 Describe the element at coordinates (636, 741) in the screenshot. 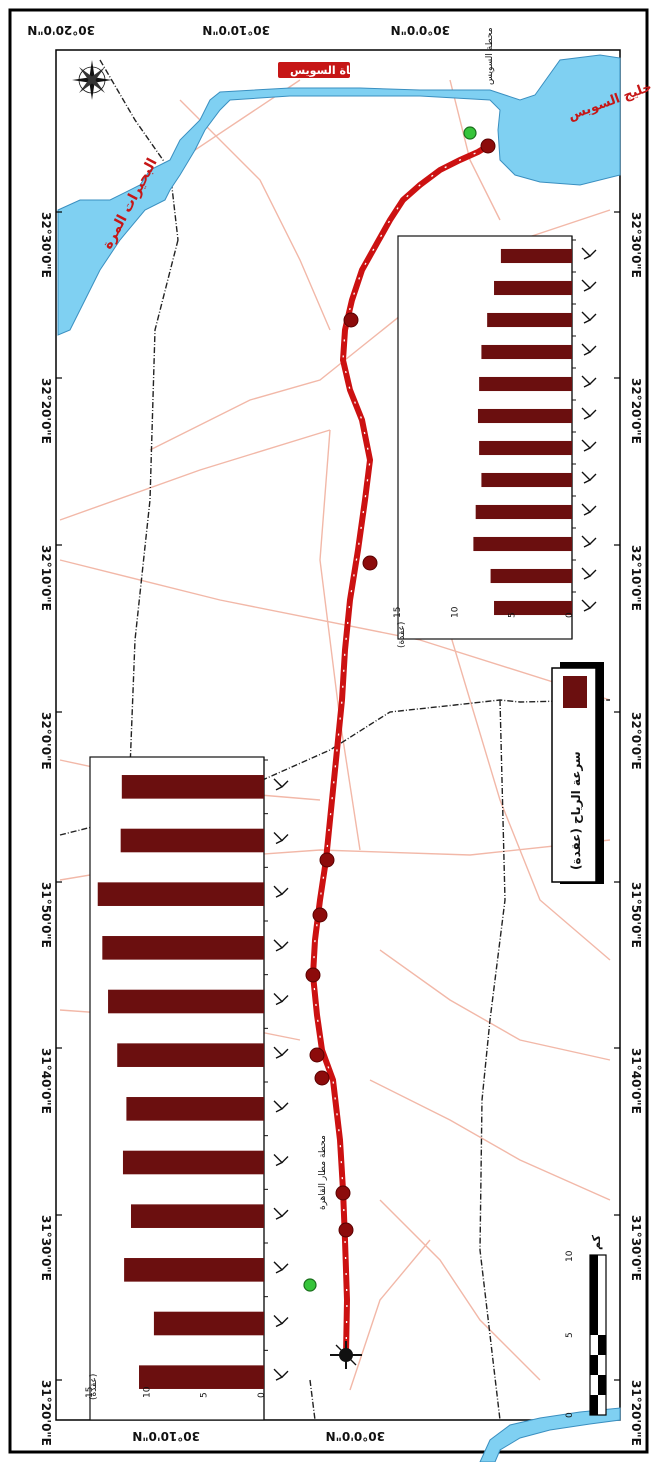

I see `coord-right: 32°0'0"E` at that location.